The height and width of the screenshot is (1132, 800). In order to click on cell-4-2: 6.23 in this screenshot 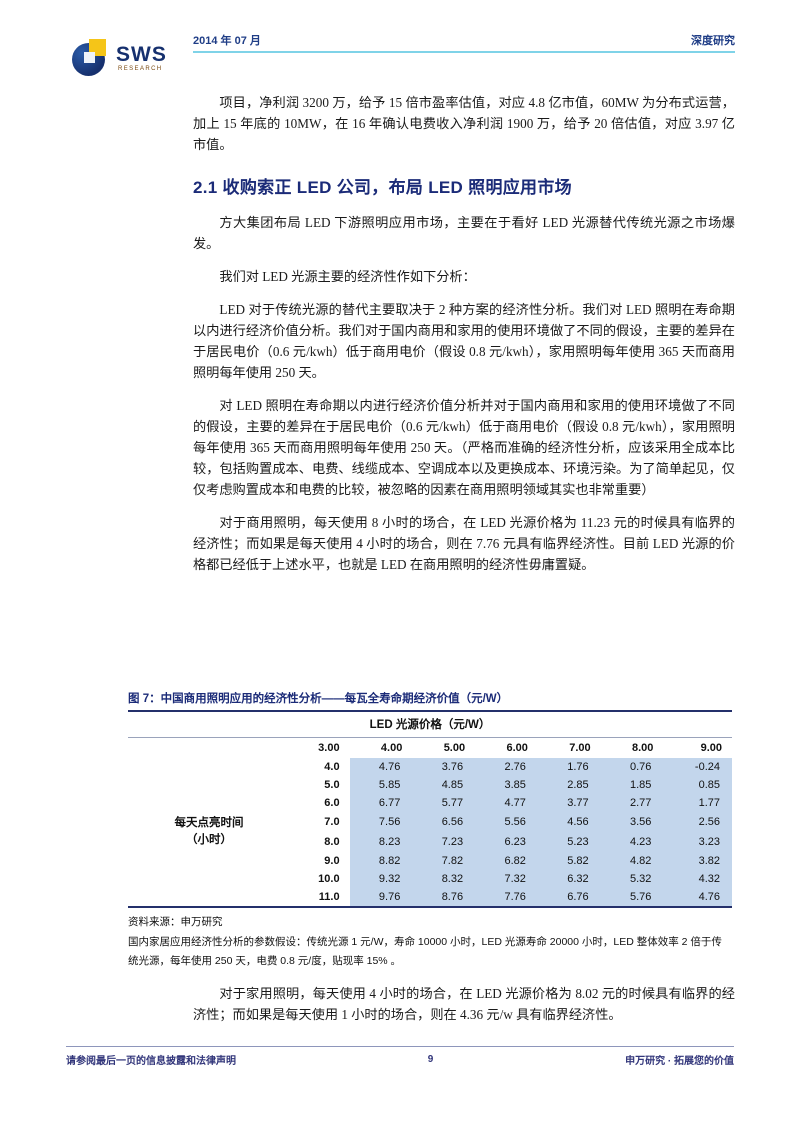, I will do `click(506, 842)`.